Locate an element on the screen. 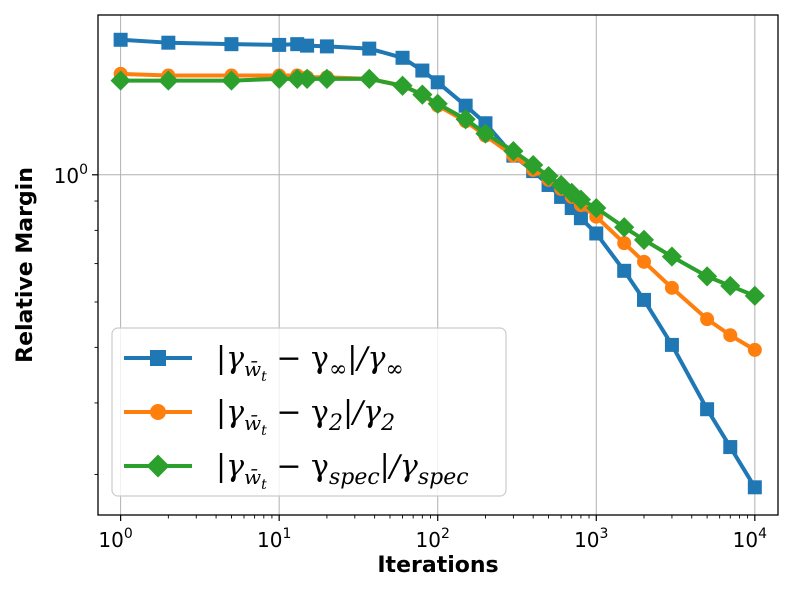 This screenshot has width=793, height=595. legend-box is located at coordinates (309, 412).